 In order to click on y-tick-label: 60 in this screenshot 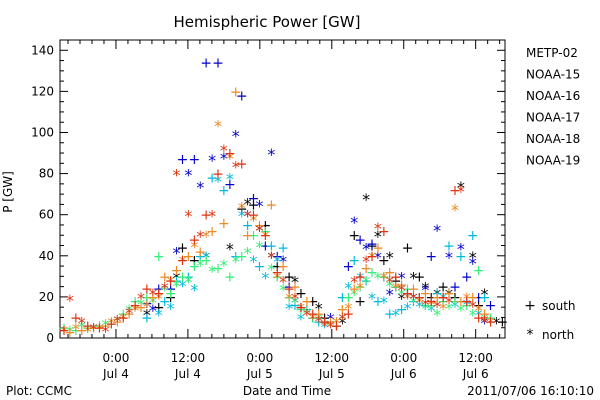, I will do `click(46, 215)`.